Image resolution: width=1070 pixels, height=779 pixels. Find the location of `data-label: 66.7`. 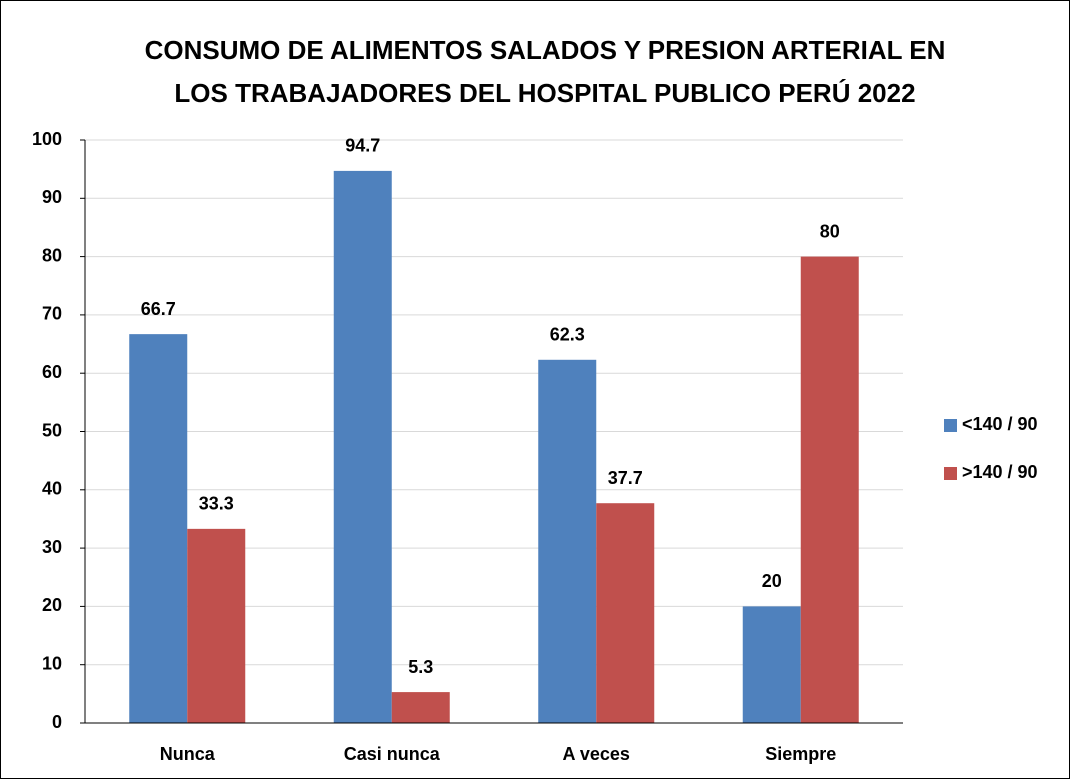

data-label: 66.7 is located at coordinates (158, 309).